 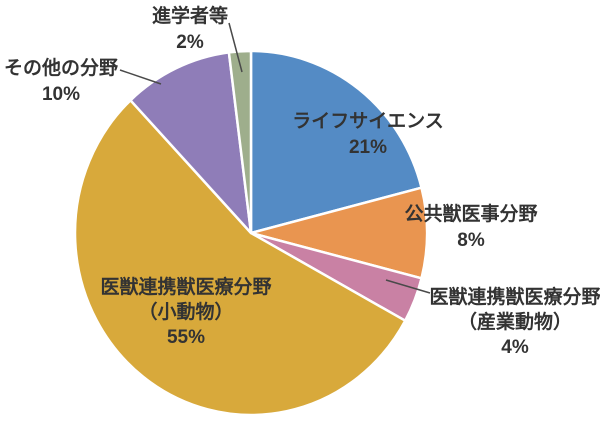 What do you see at coordinates (368, 147) in the screenshot?
I see `slice-percent: 21%` at bounding box center [368, 147].